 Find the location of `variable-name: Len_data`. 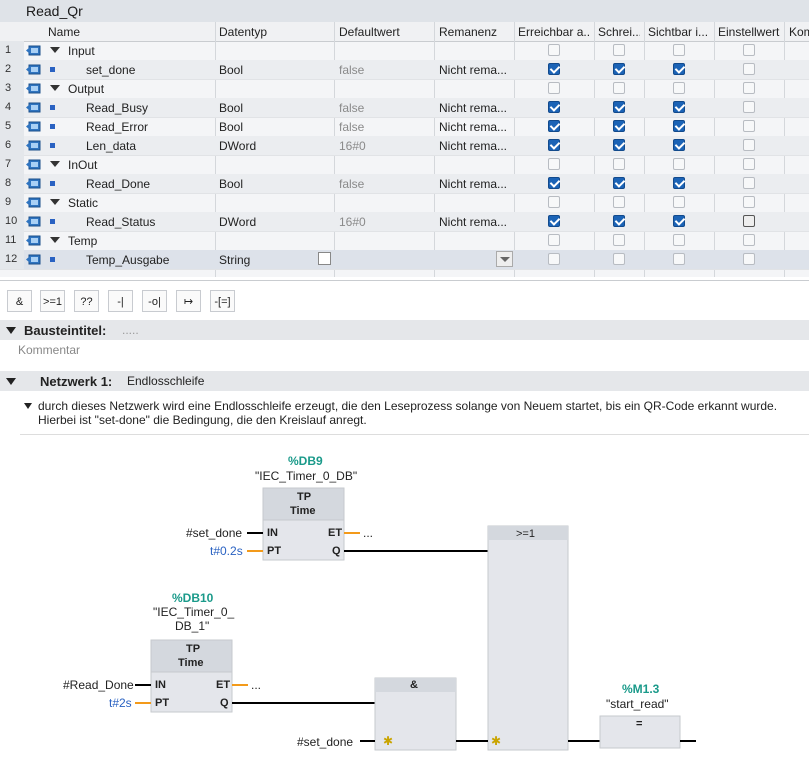

variable-name: Len_data is located at coordinates (111, 146).